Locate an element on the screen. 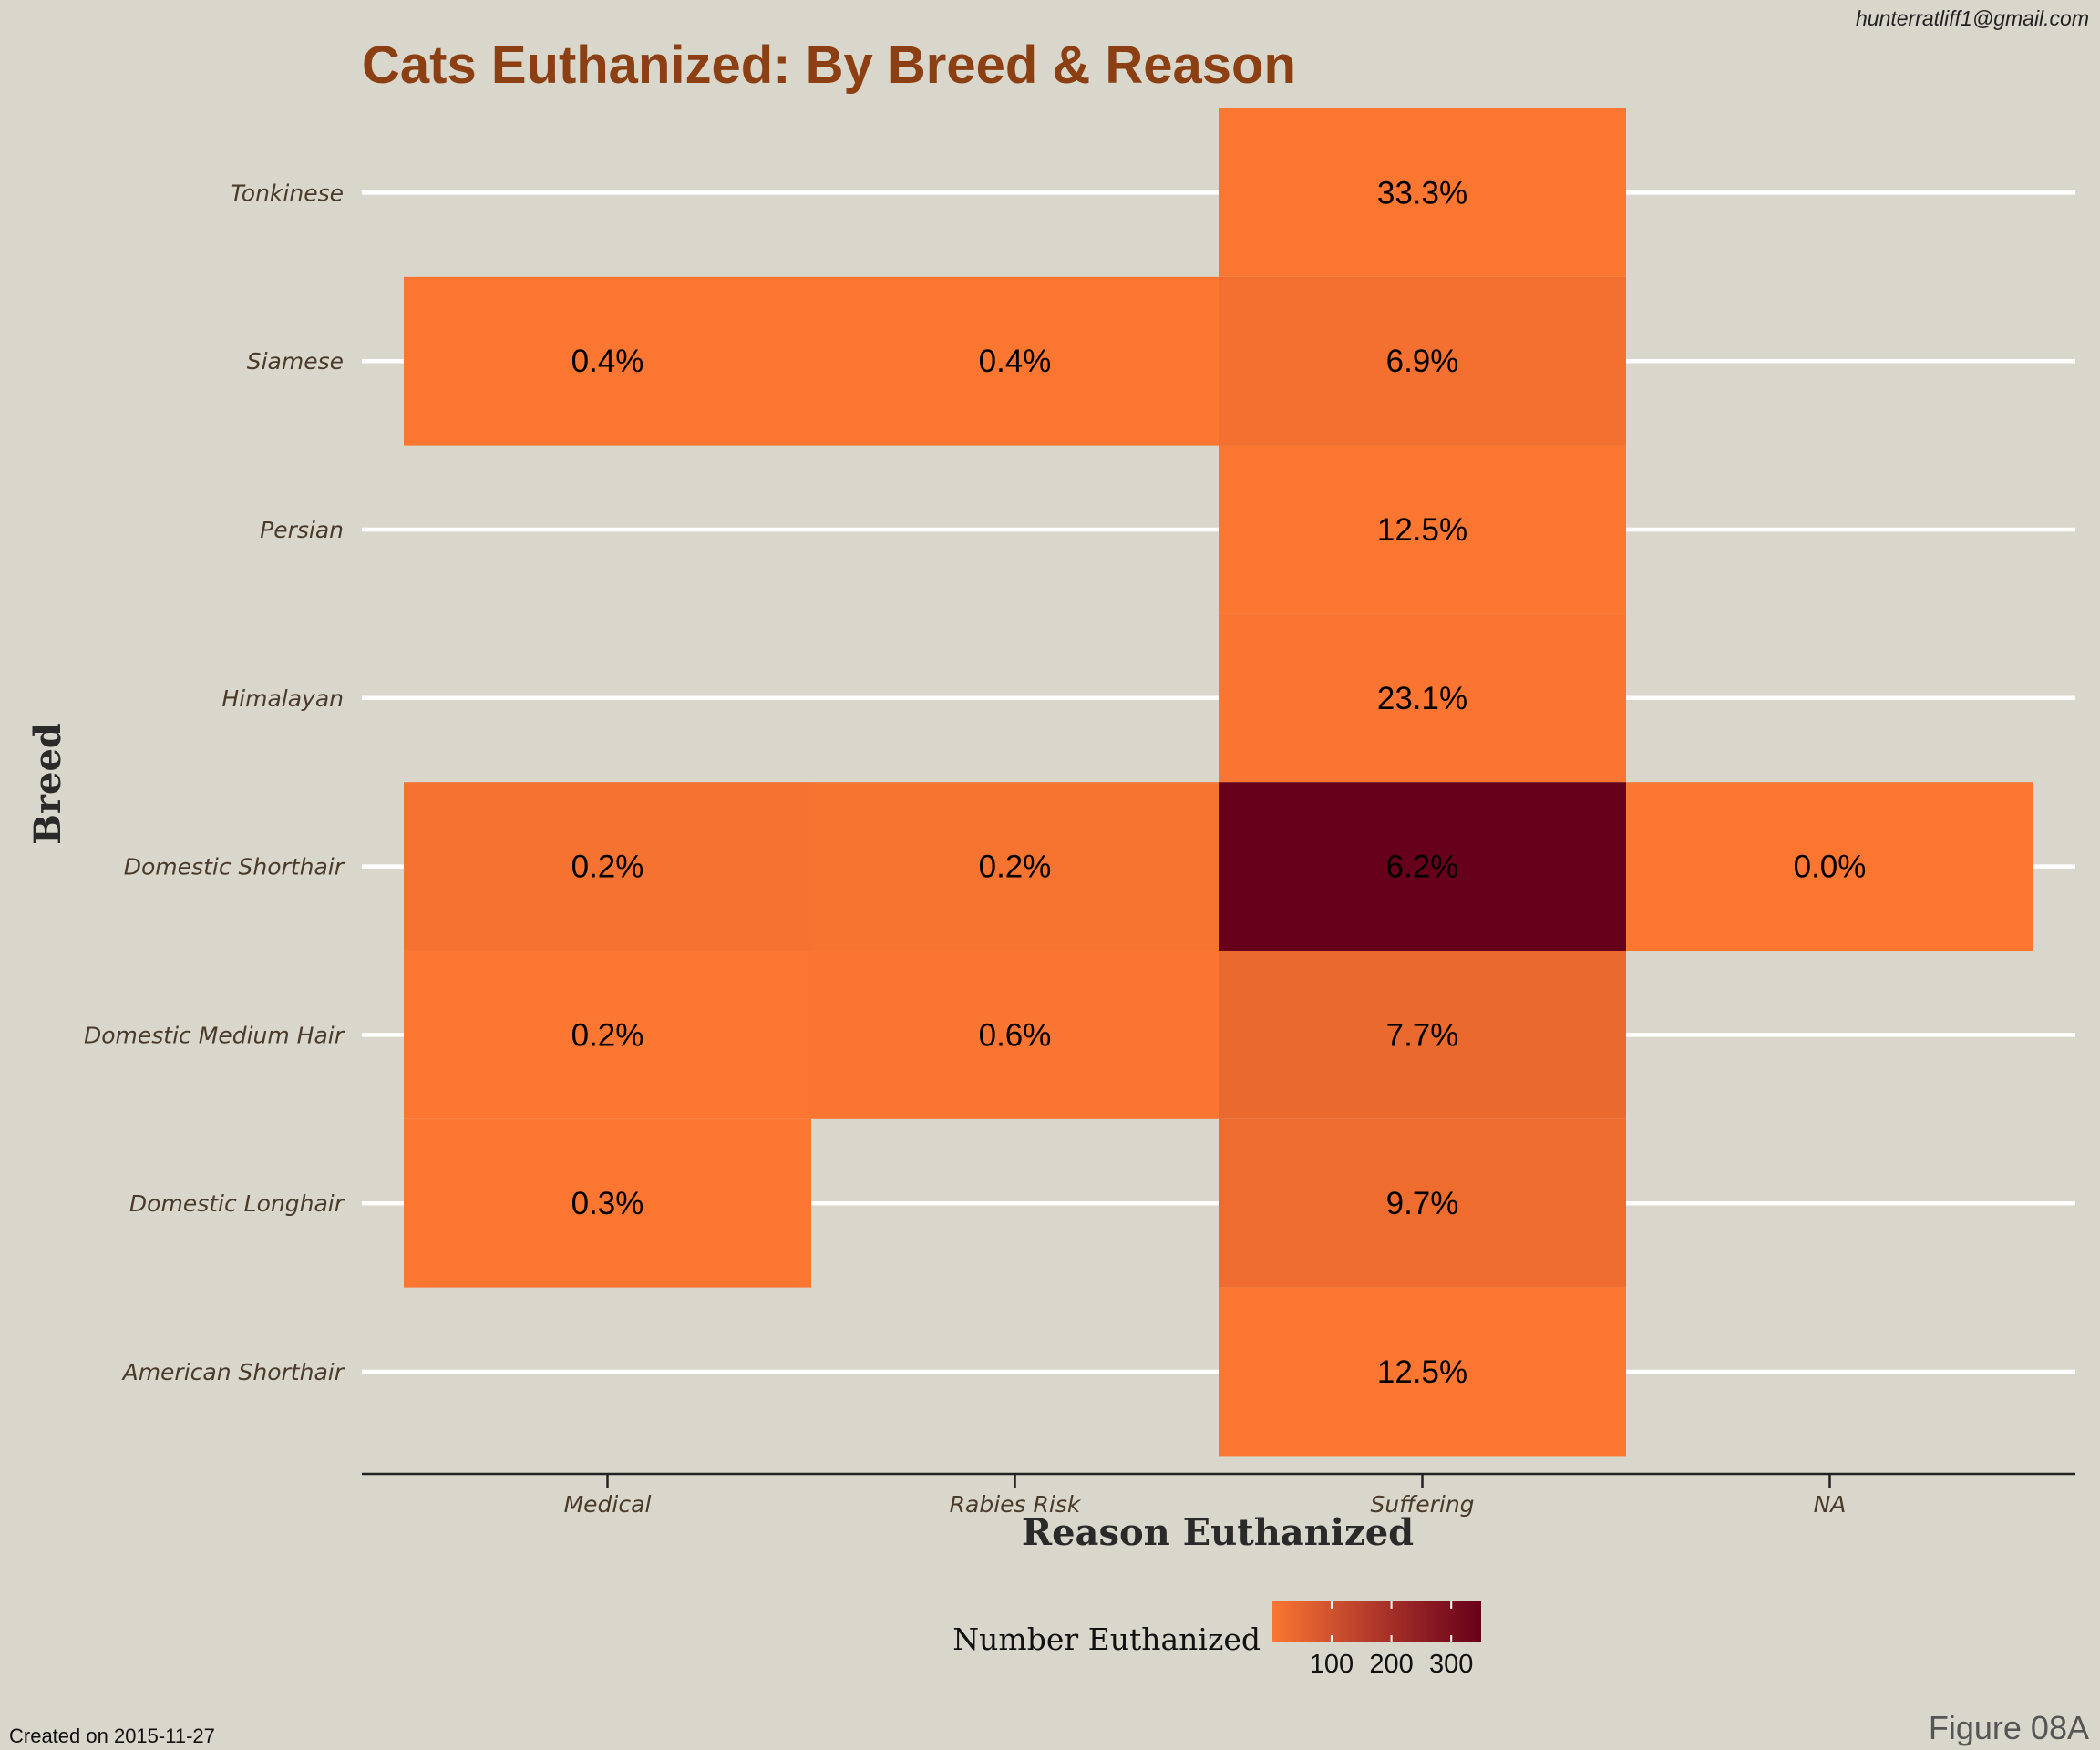 The width and height of the screenshot is (2100, 1750). y-axis-title: Breed is located at coordinates (47, 784).